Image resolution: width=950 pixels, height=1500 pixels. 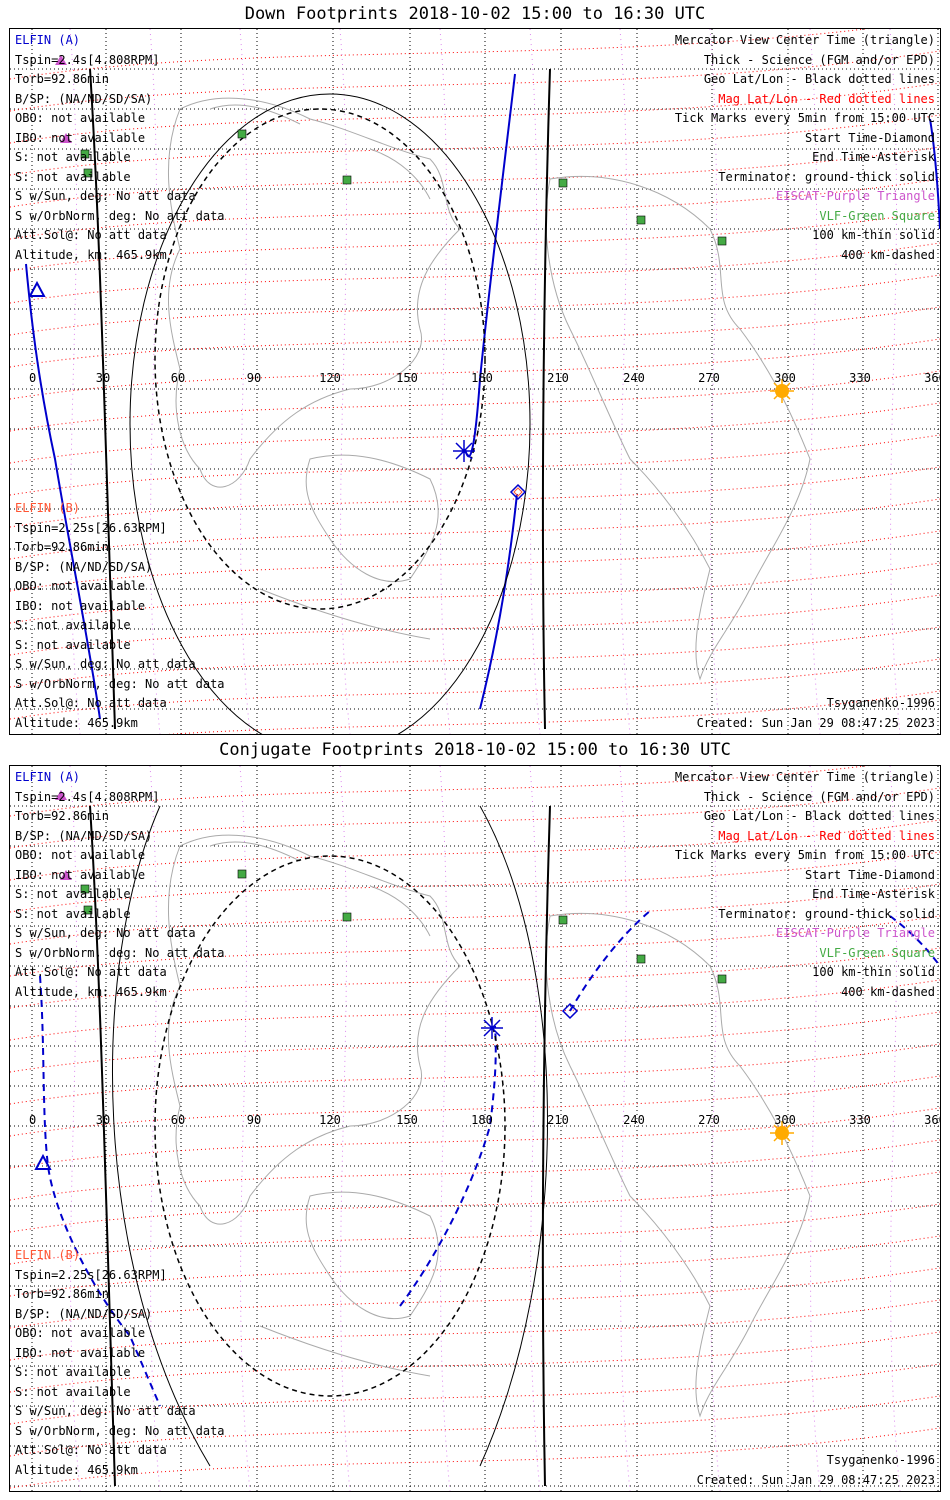 I want to click on info-line: End Time-Asterisk, so click(x=873, y=157).